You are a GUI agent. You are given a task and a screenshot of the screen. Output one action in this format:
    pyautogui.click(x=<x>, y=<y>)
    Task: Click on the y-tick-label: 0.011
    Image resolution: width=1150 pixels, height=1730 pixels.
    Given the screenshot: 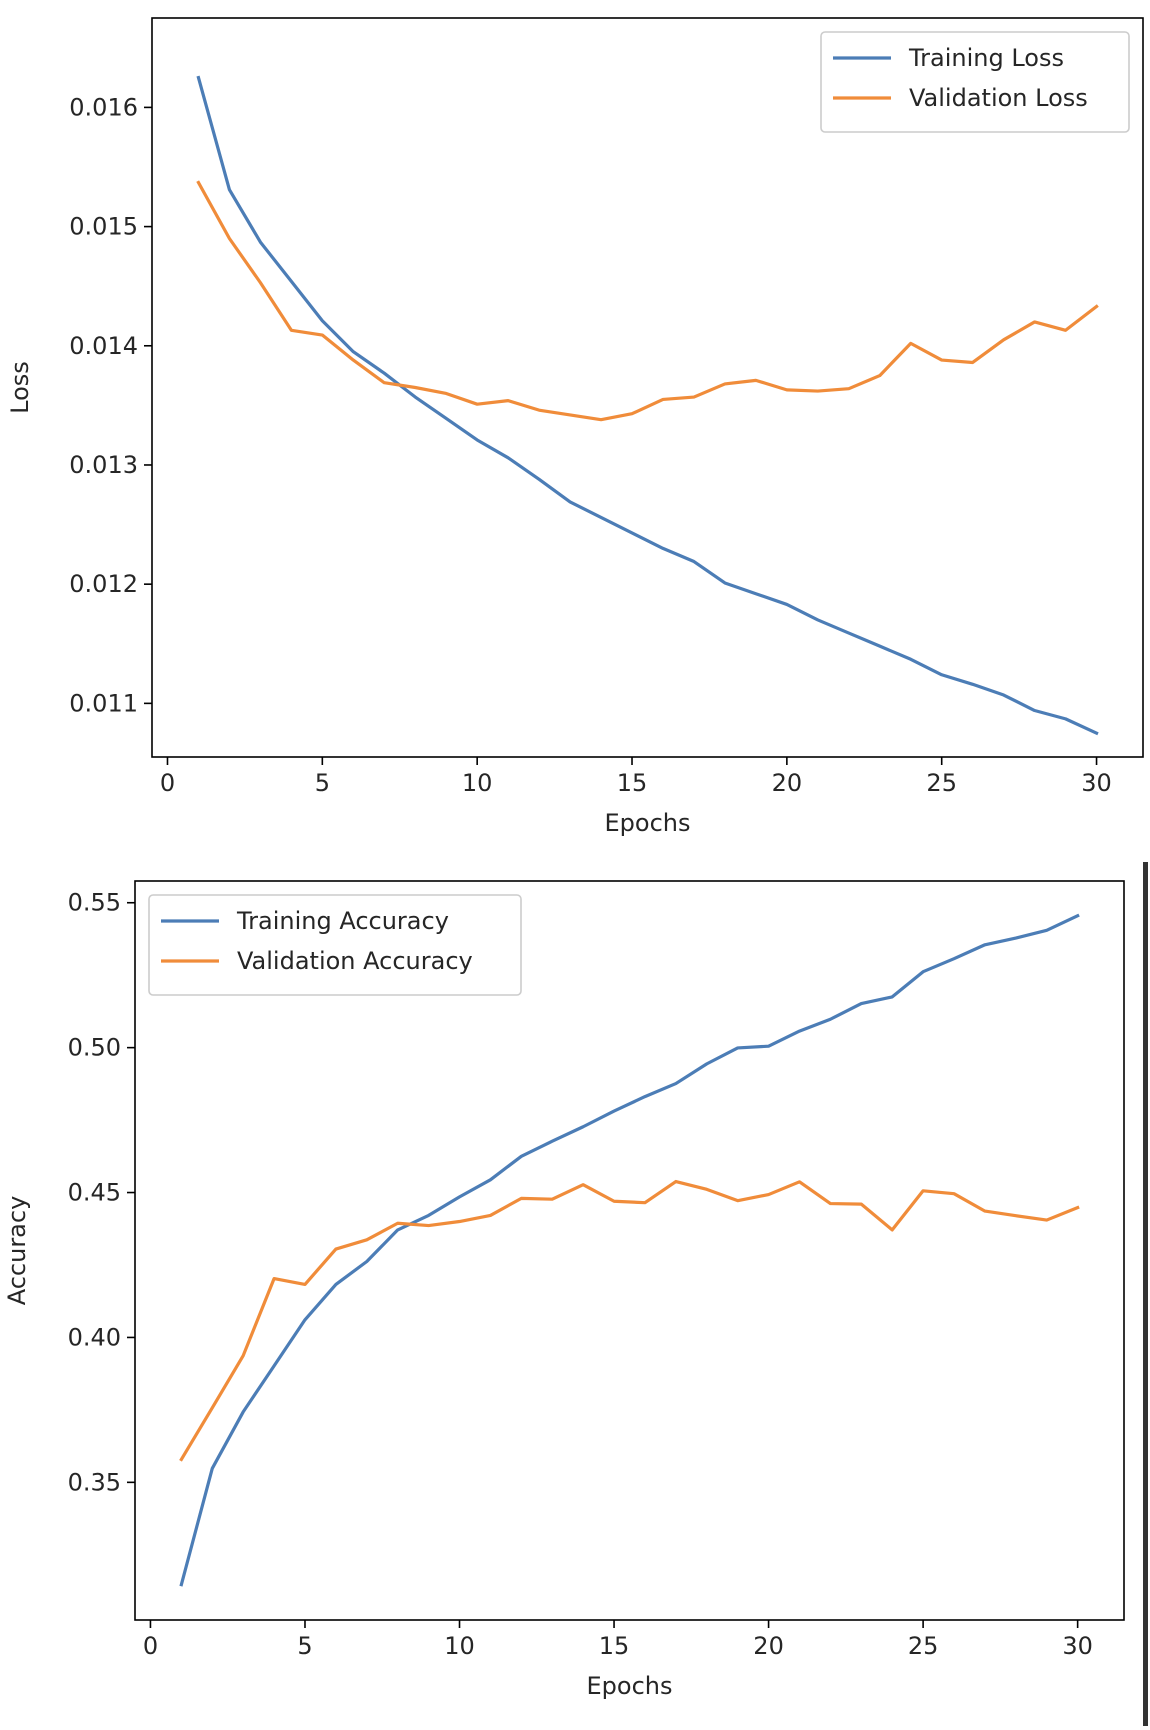 What is the action you would take?
    pyautogui.click(x=103, y=703)
    